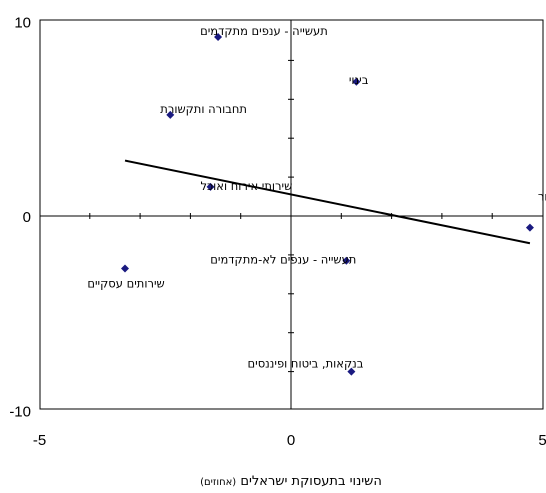 This screenshot has height=493, width=546. What do you see at coordinates (542, 440) in the screenshot?
I see `x-tick-label: 5` at bounding box center [542, 440].